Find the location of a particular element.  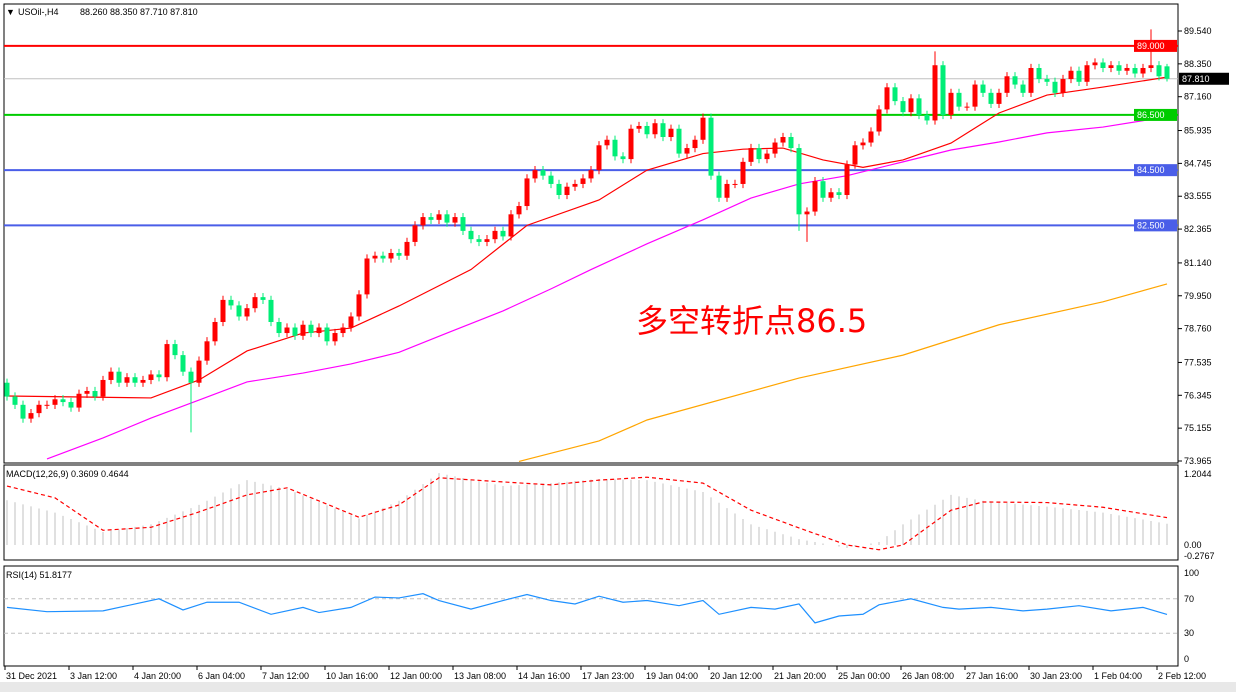

x-tick-label: 26 Jan 08:00 is located at coordinates (928, 676).